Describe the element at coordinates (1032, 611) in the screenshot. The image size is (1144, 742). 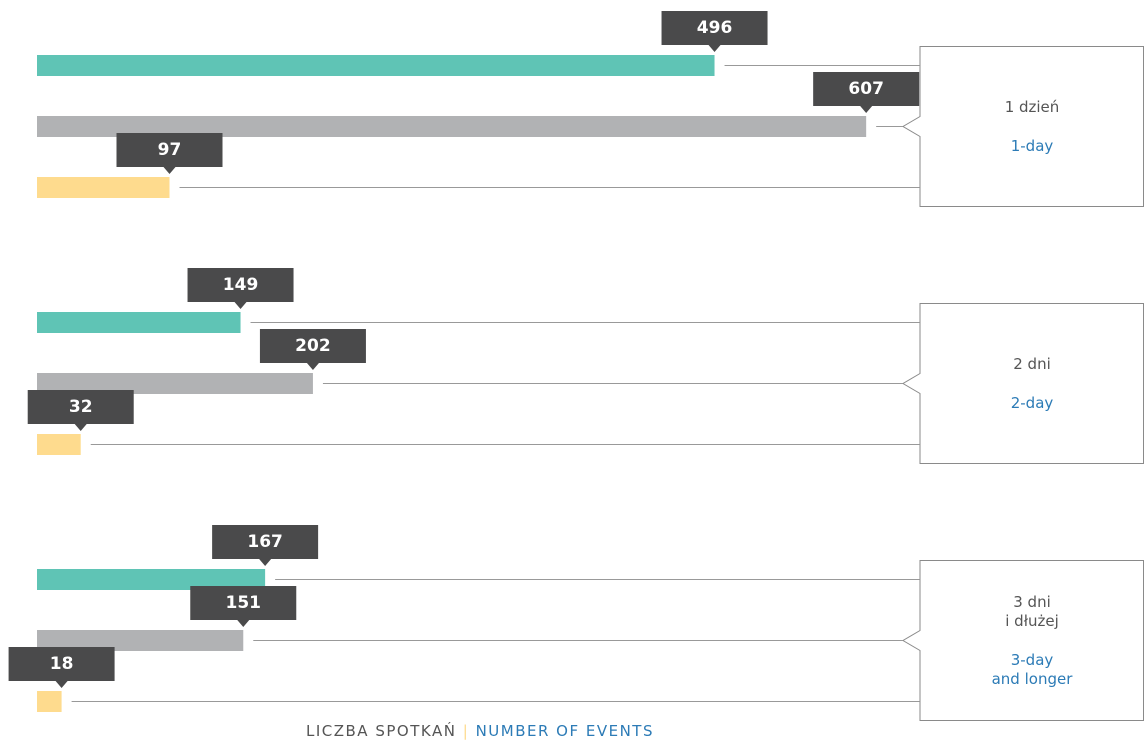
I see `category-label: 3 dni i dłużej` at that location.